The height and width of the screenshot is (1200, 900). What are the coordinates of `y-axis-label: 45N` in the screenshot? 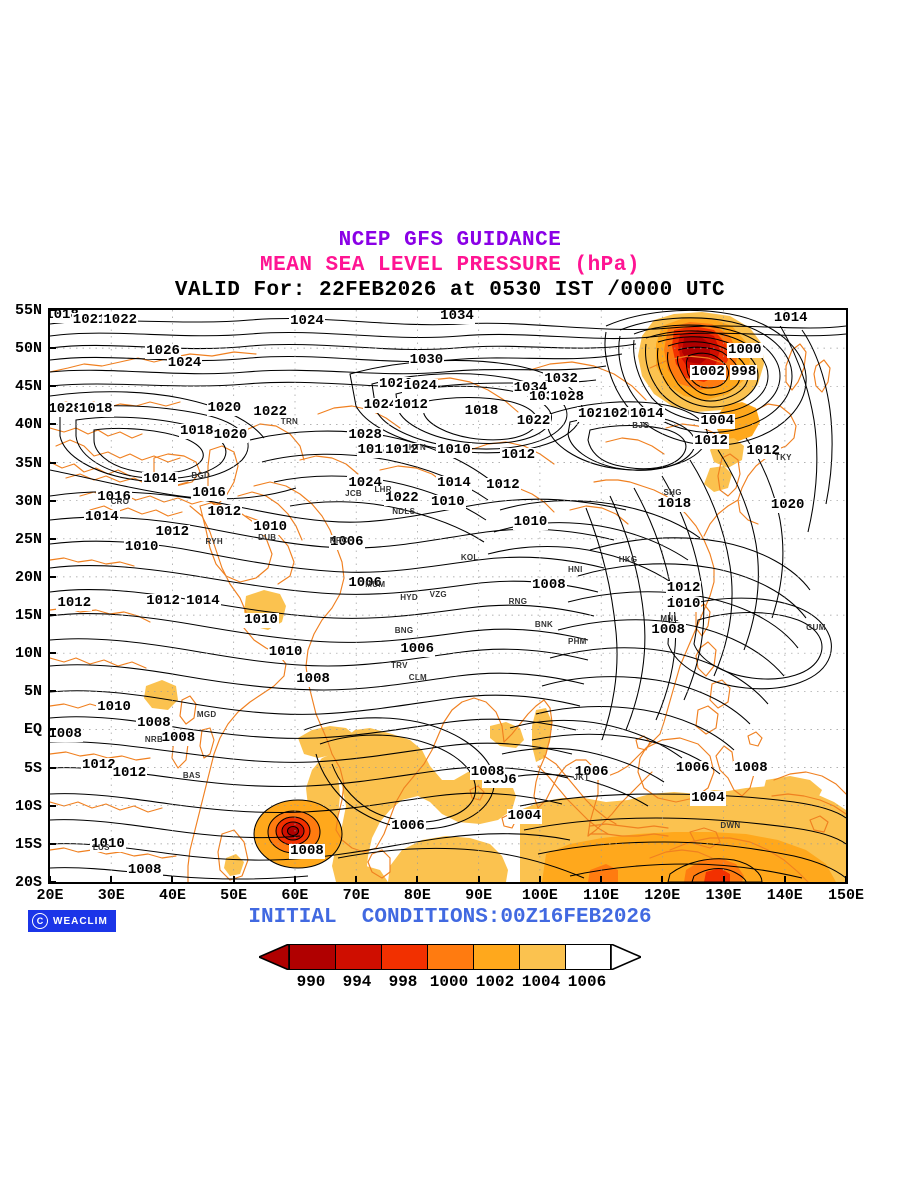 It's located at (28, 387).